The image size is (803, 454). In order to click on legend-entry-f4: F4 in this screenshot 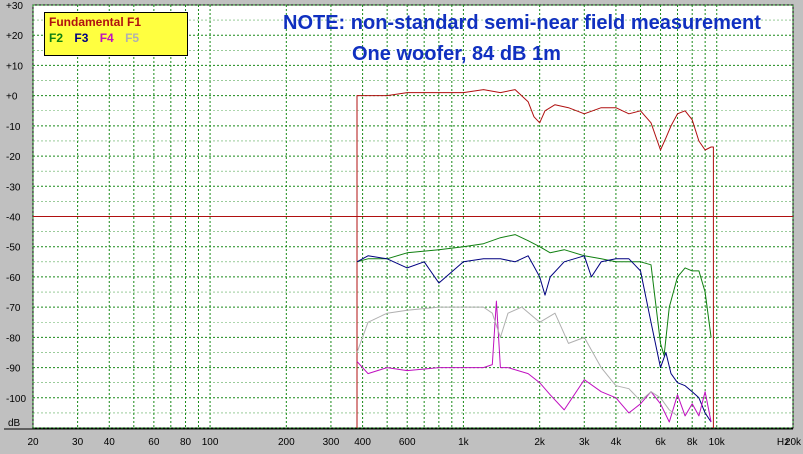, I will do `click(106, 38)`.